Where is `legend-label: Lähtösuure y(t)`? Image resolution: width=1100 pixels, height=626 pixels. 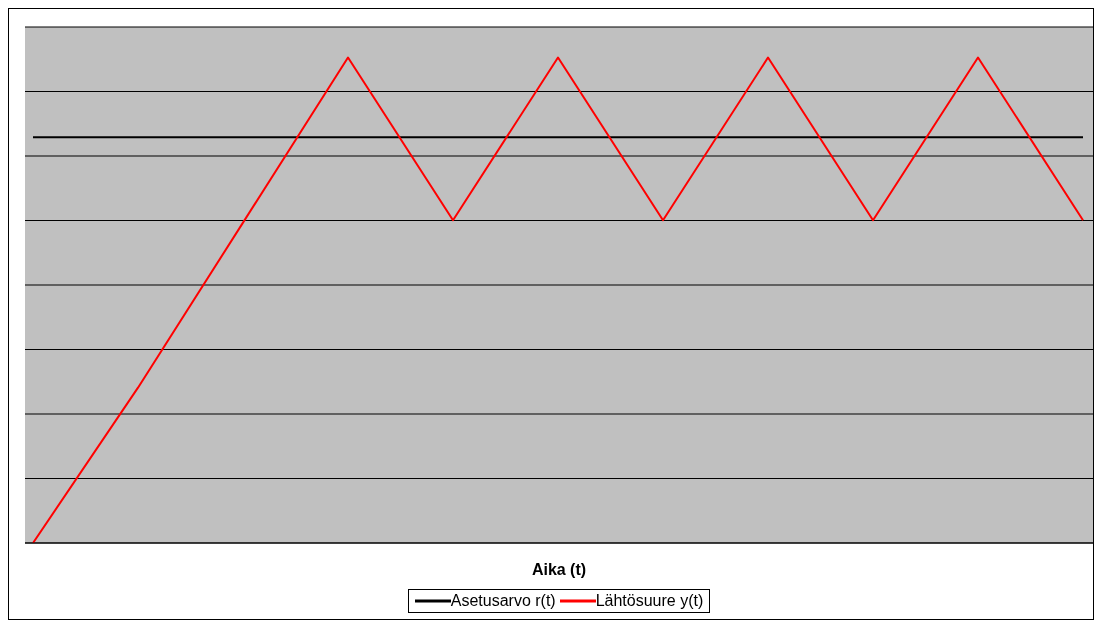 legend-label: Lähtösuure y(t) is located at coordinates (649, 601).